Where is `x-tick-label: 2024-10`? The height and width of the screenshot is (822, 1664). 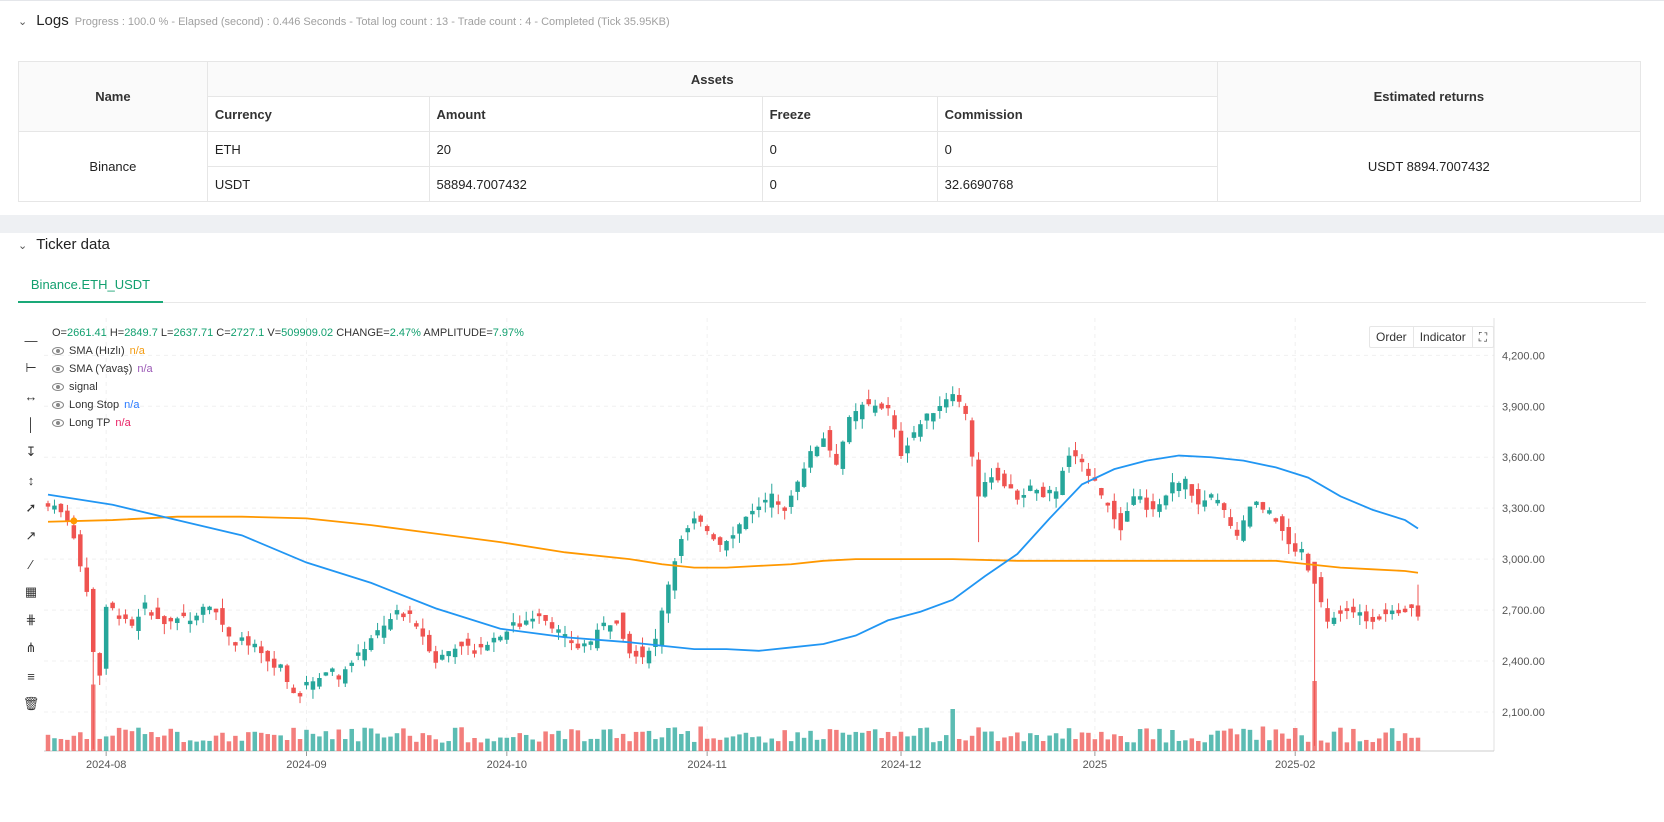 x-tick-label: 2024-10 is located at coordinates (507, 765).